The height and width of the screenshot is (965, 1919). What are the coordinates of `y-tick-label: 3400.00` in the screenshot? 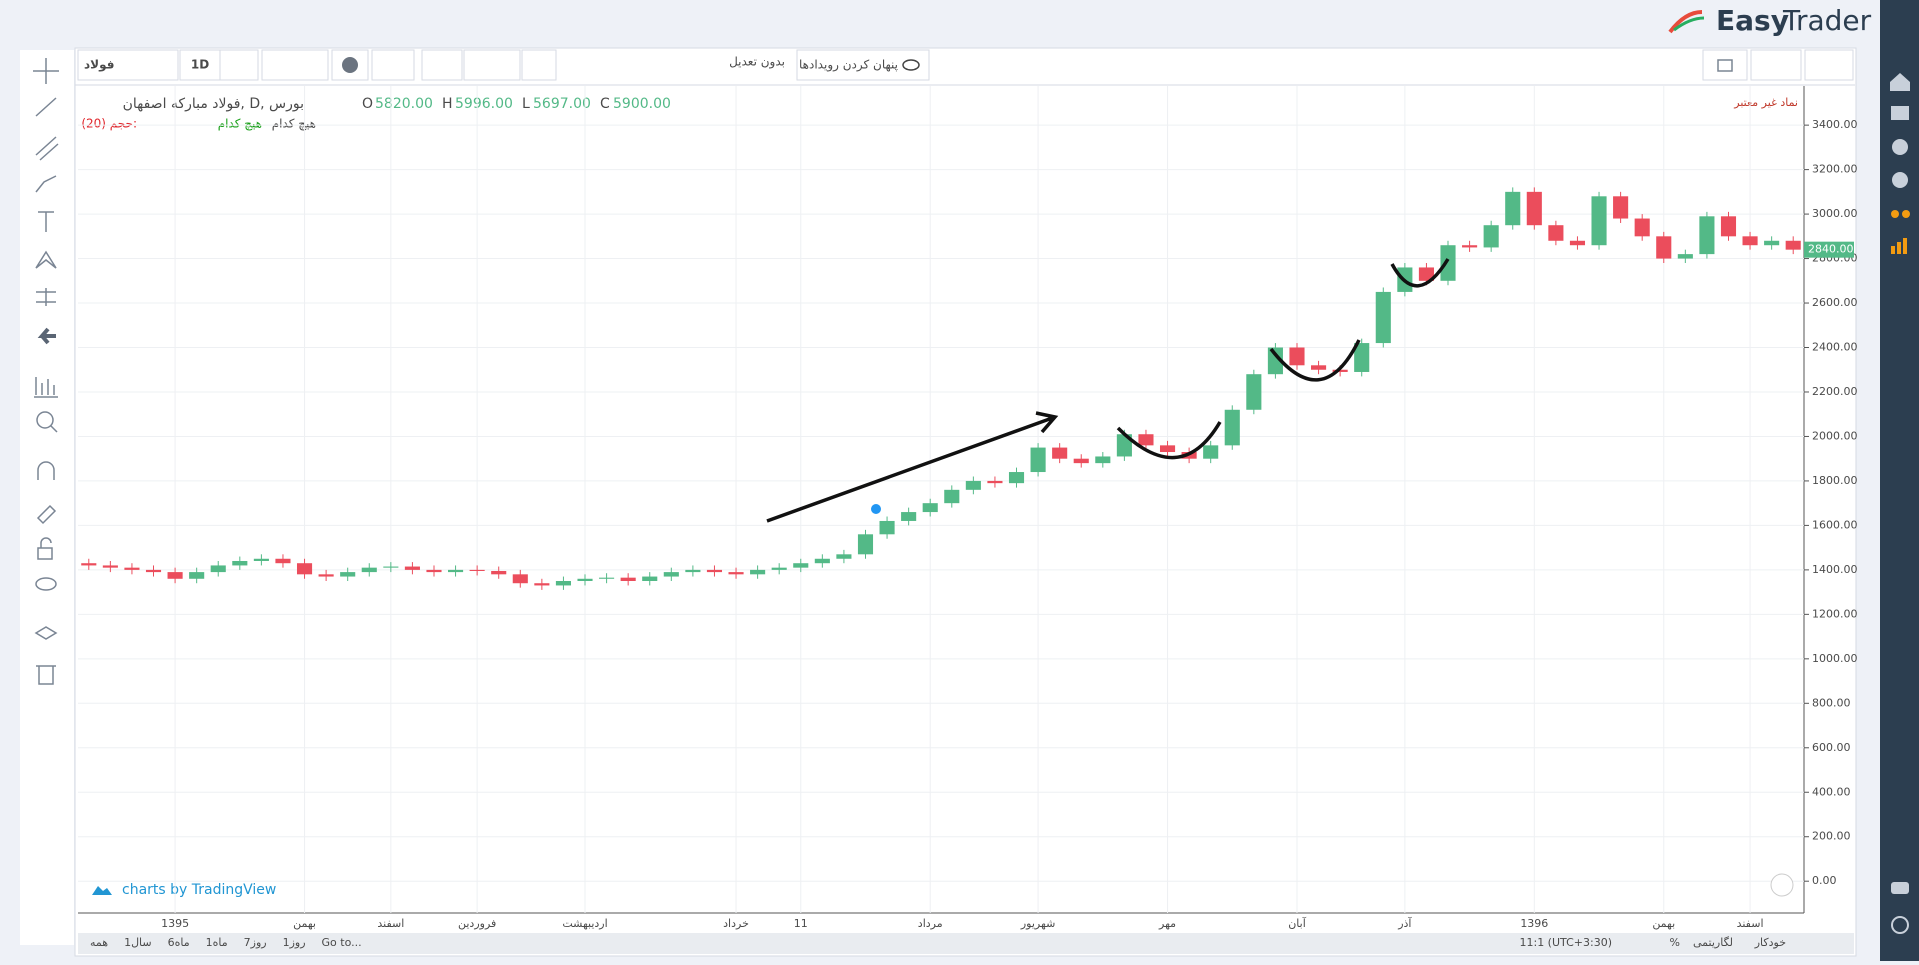 It's located at (1835, 124).